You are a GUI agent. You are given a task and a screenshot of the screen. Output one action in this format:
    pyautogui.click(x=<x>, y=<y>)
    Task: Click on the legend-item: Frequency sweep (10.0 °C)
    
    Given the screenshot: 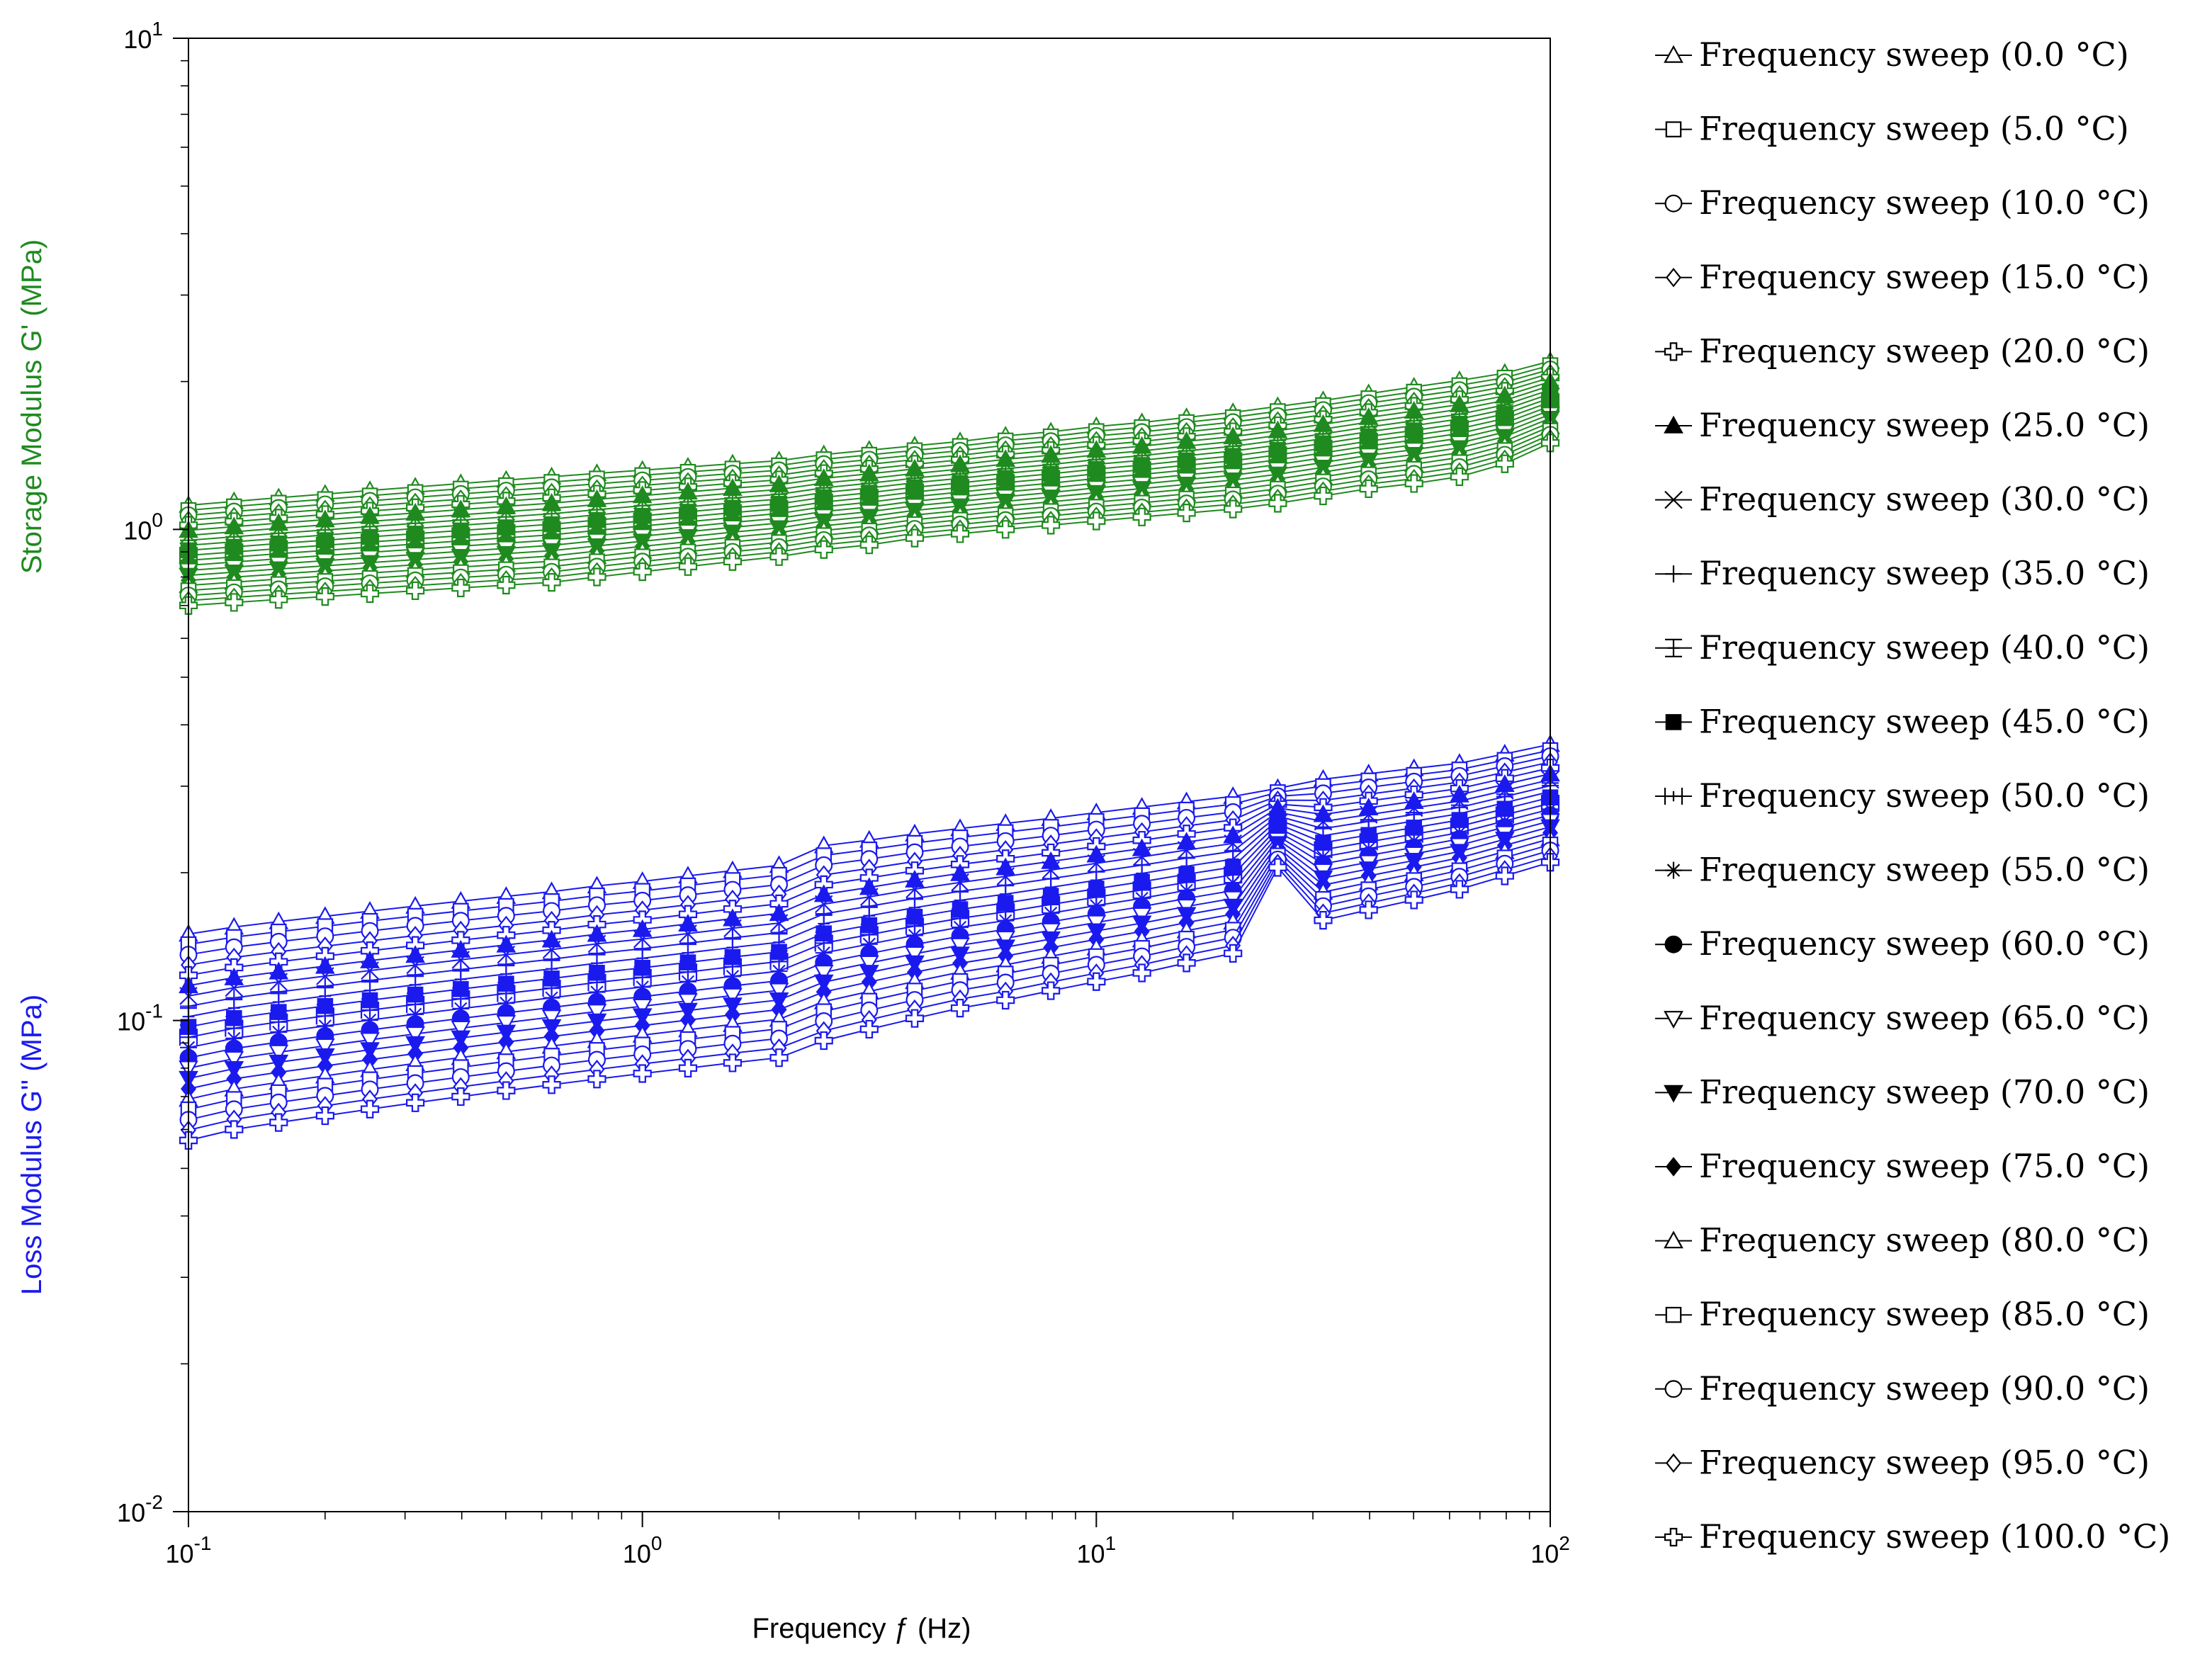 What is the action you would take?
    pyautogui.click(x=1903, y=202)
    